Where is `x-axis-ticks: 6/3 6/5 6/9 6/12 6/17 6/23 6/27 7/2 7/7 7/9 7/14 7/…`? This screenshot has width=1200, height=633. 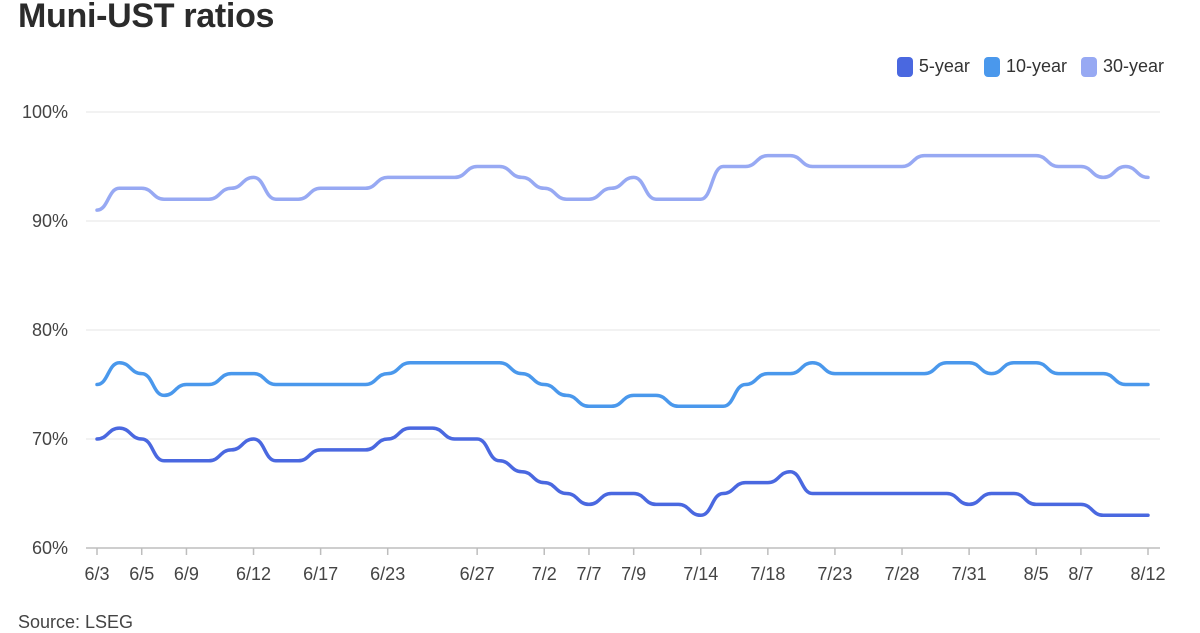
x-axis-ticks: 6/3 6/5 6/9 6/12 6/17 6/23 6/27 7/2 7/7 7/9 7/14 7/… is located at coordinates (625, 566).